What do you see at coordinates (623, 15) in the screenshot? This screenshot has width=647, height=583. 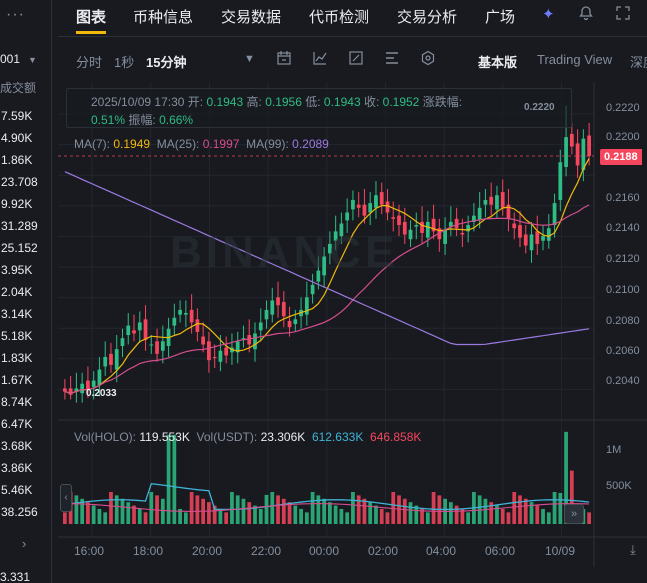 I see `expand-icon` at bounding box center [623, 15].